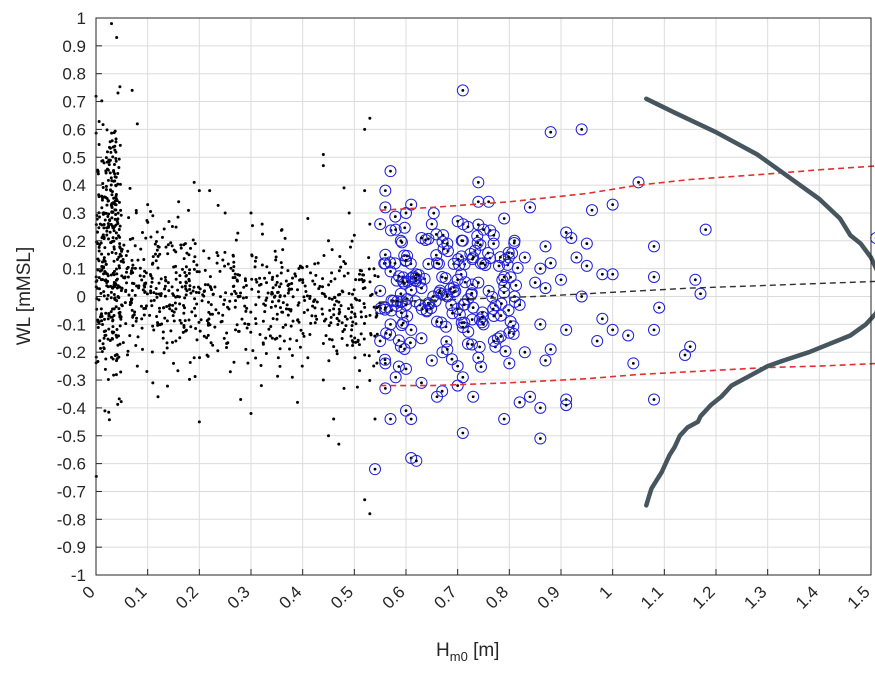  Describe the element at coordinates (71, 547) in the screenshot. I see `y-tick-label: -0.9` at that location.